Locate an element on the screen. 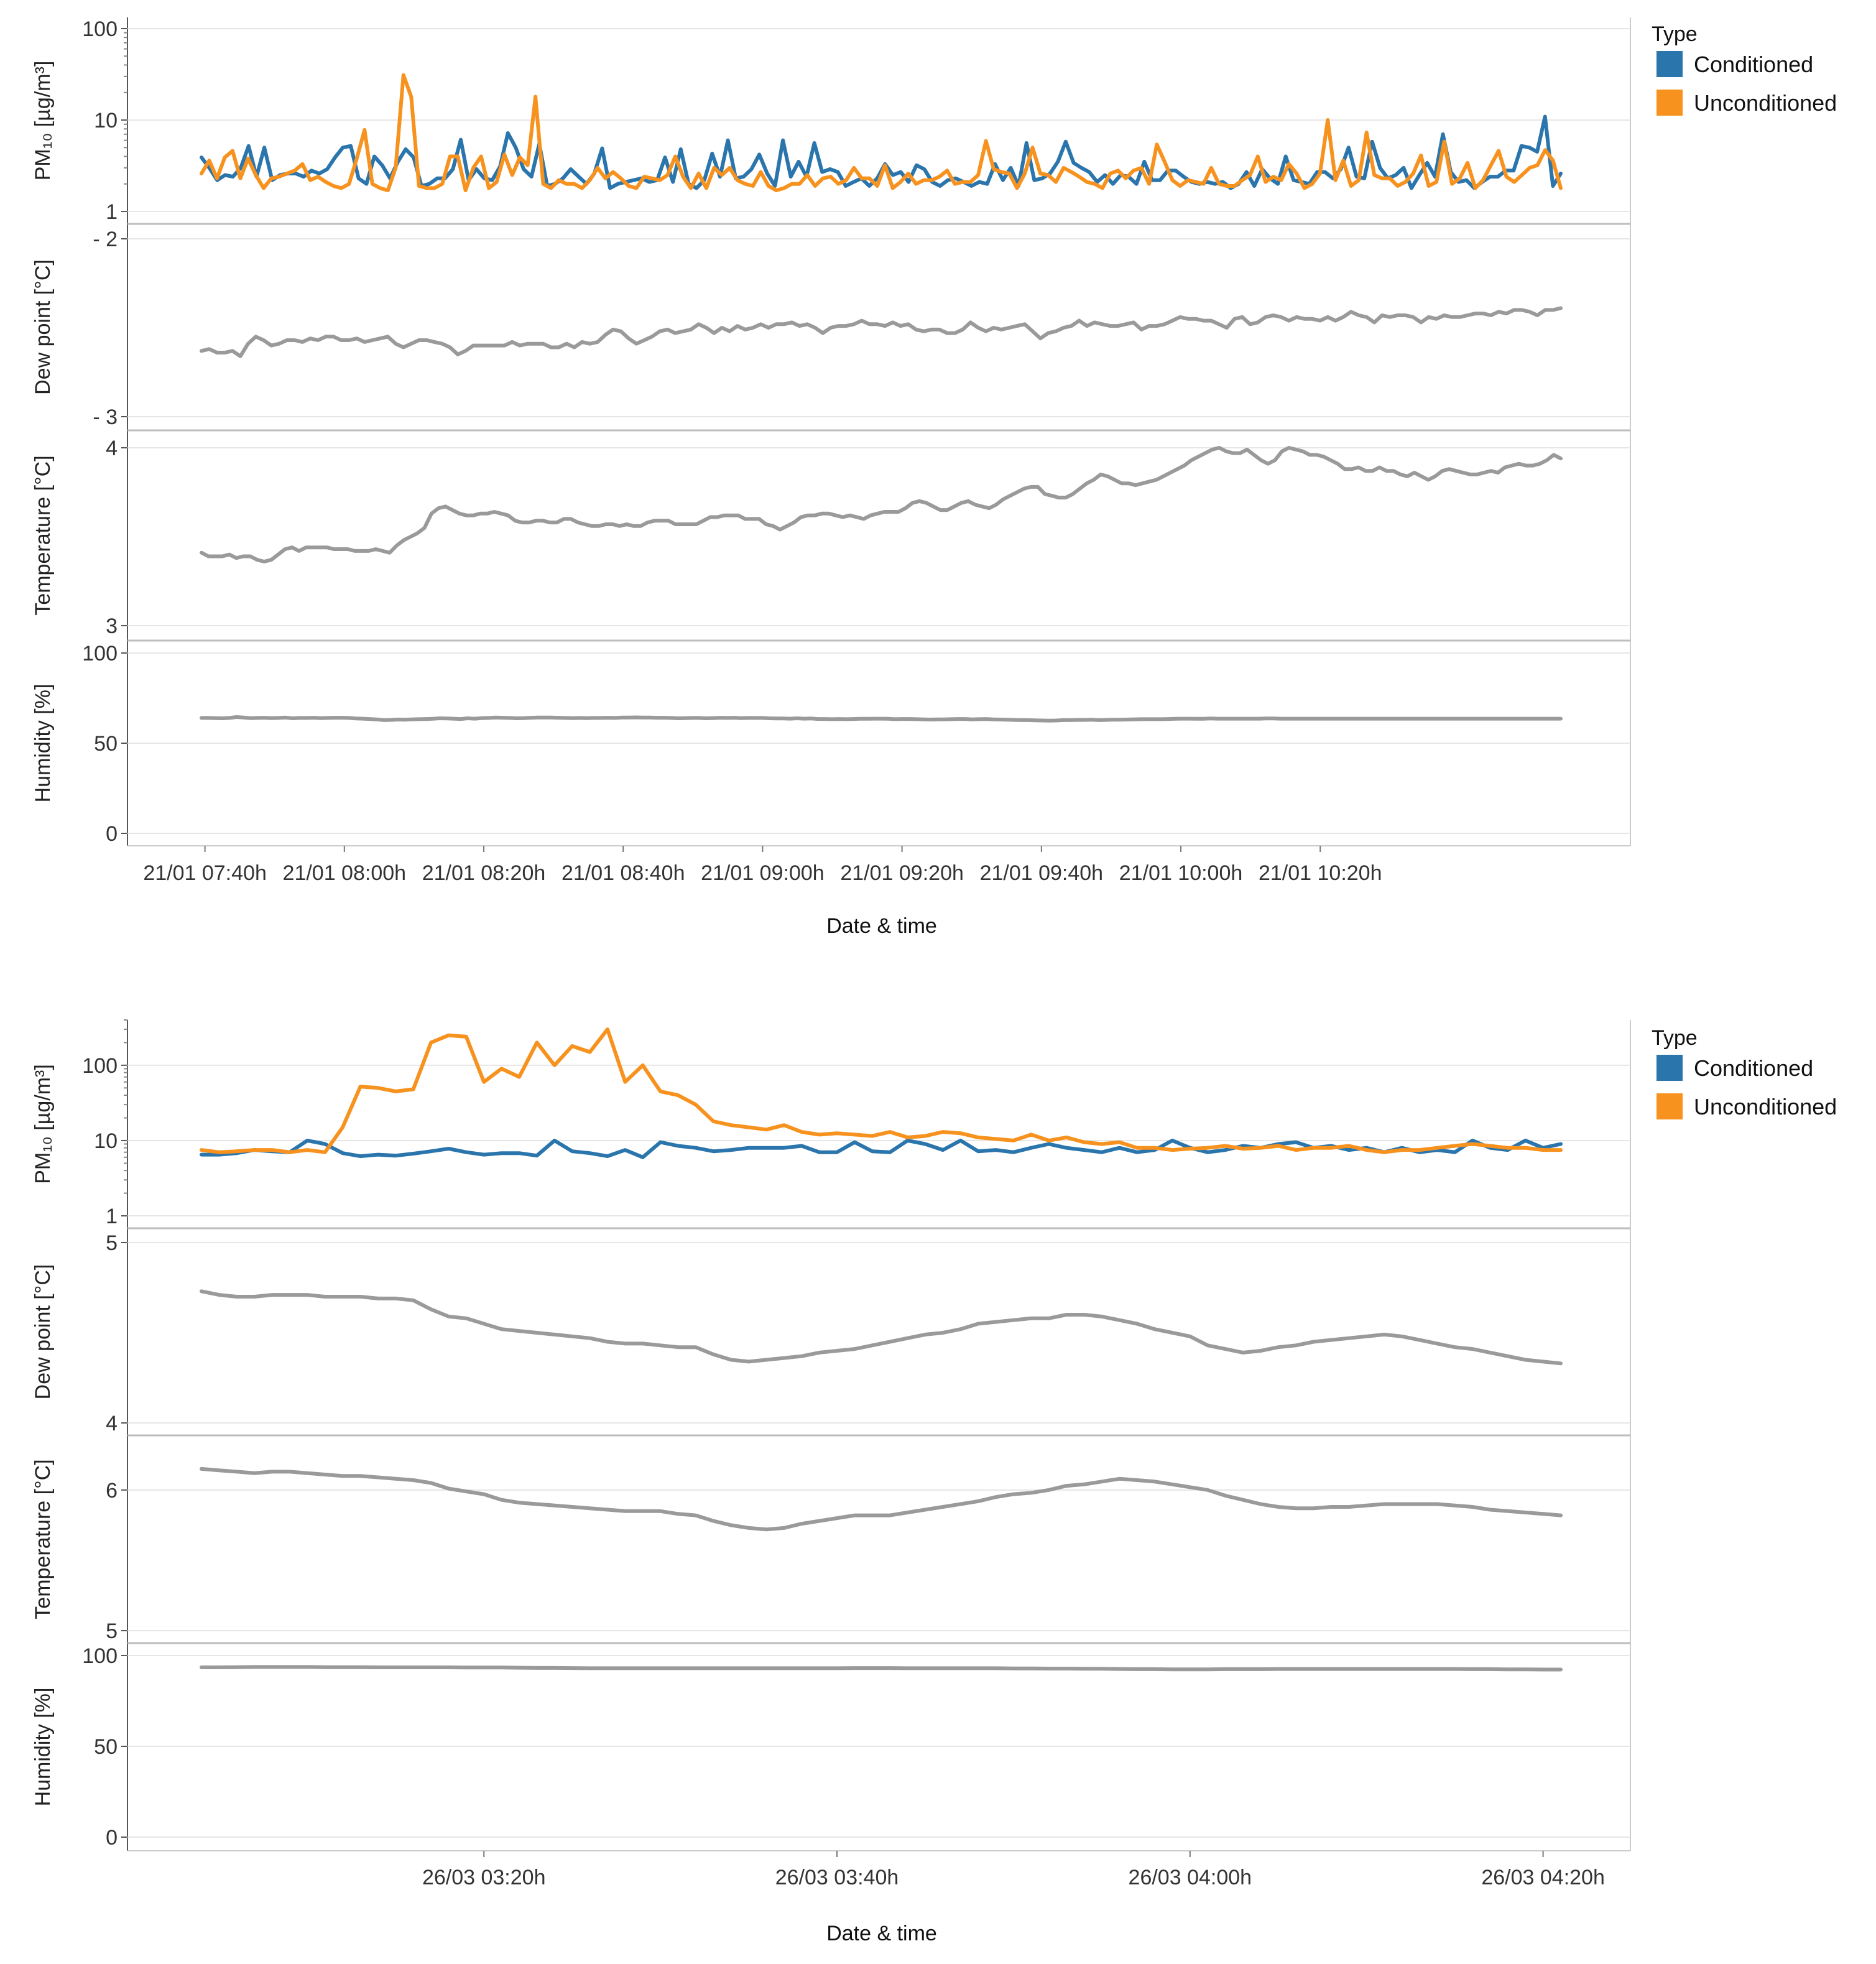  legend-label-unconditioned-2: Unconditioned is located at coordinates (1765, 1106).